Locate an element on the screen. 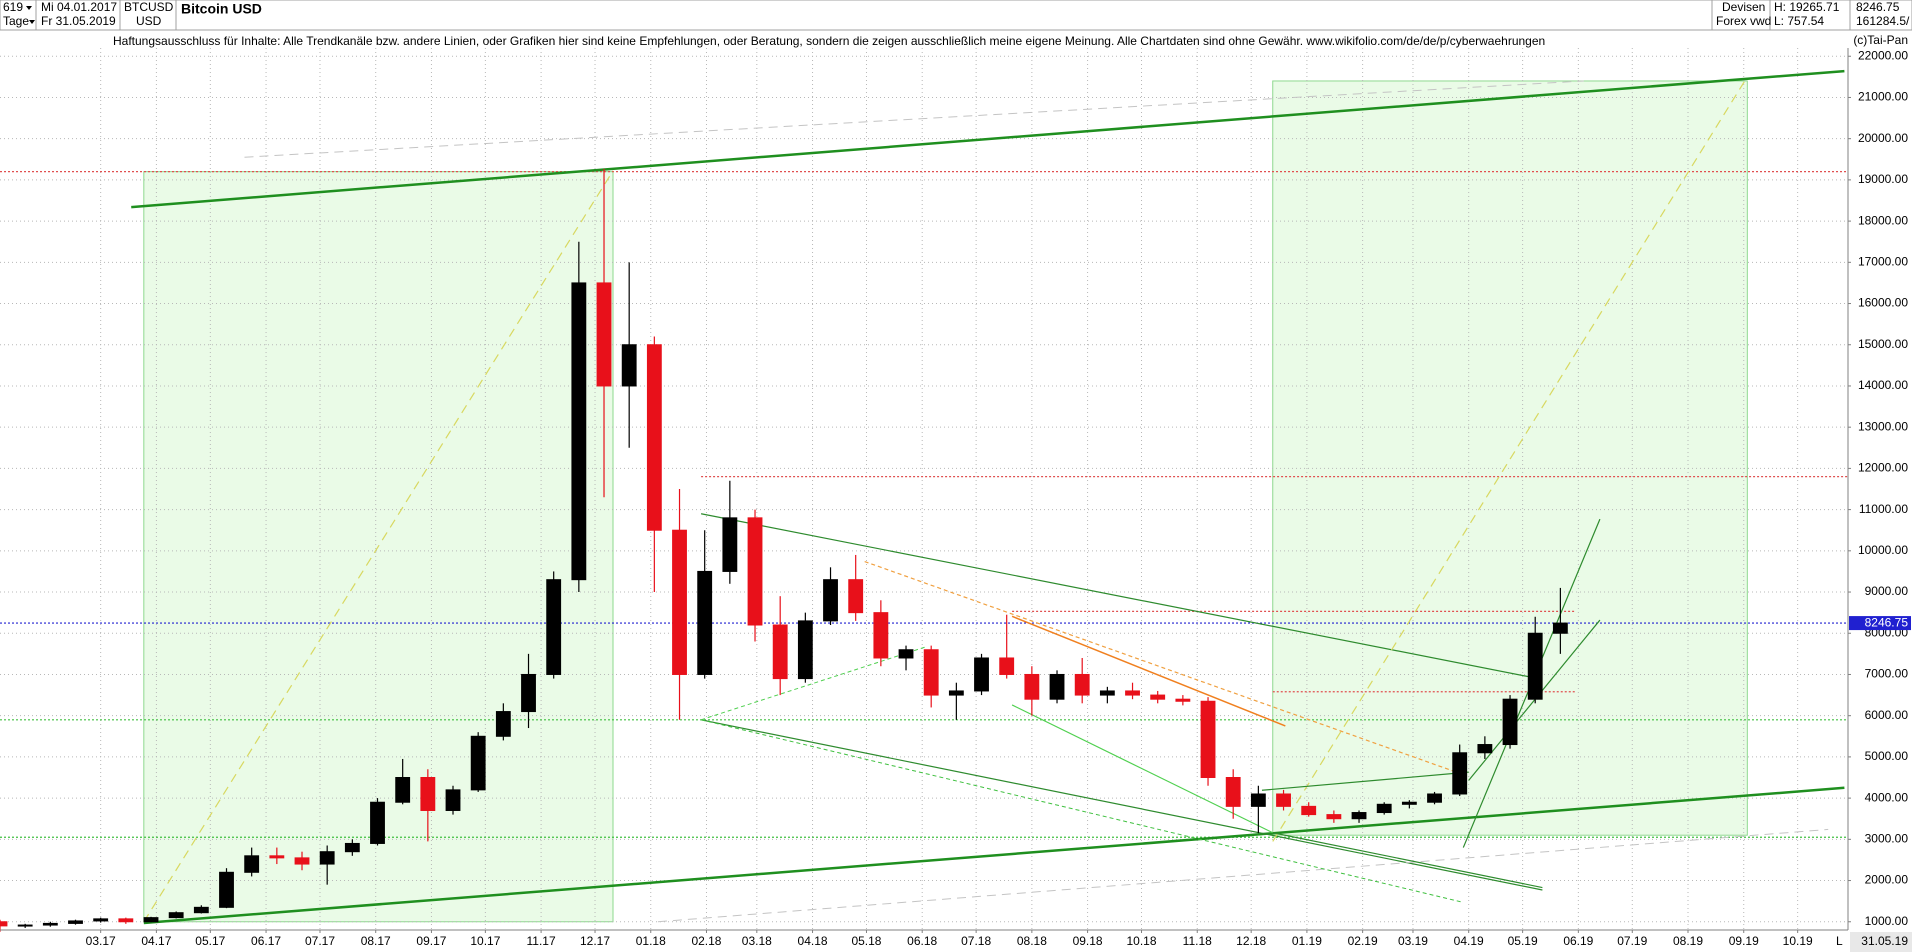 Image resolution: width=1912 pixels, height=952 pixels. footer-box is located at coordinates (1881, 942).